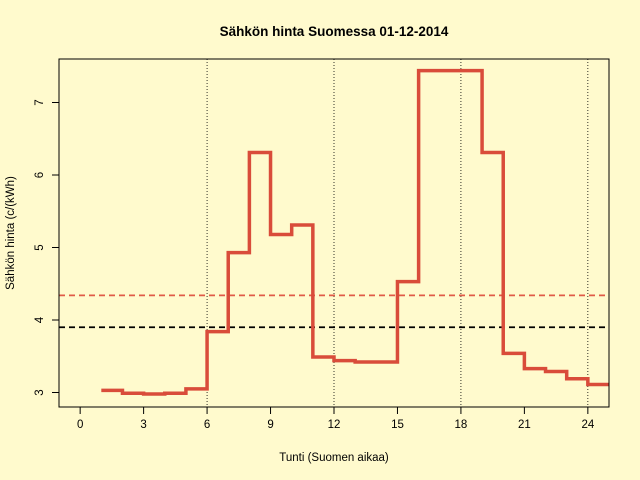  What do you see at coordinates (587, 425) in the screenshot?
I see `x-tick-label-24: 24` at bounding box center [587, 425].